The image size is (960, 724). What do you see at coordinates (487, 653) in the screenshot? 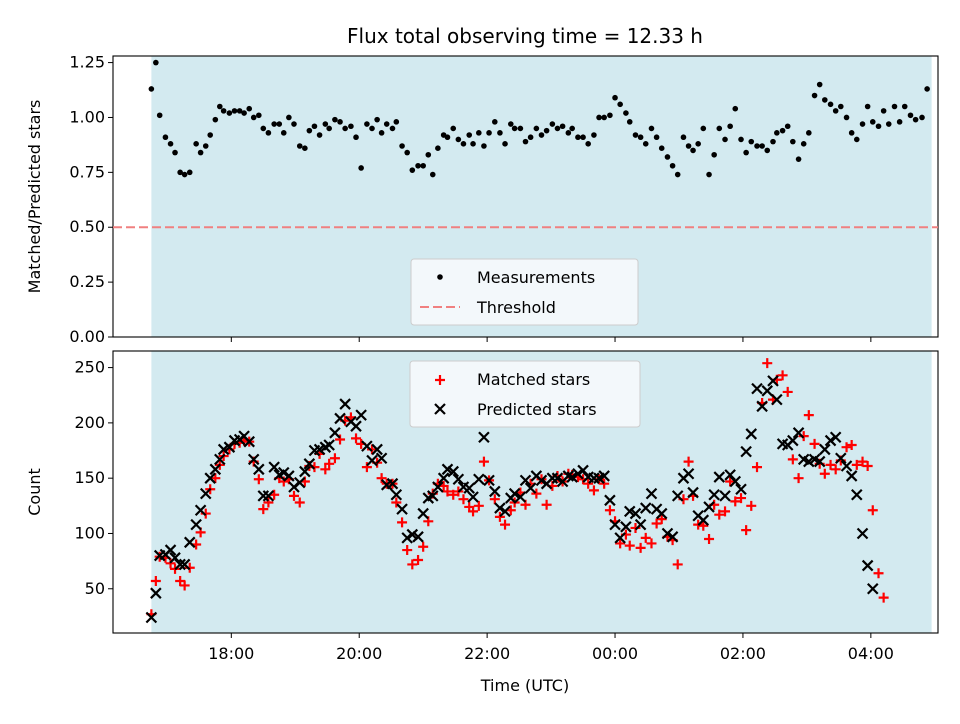
I see `x-tick-label: 22:00` at bounding box center [487, 653].